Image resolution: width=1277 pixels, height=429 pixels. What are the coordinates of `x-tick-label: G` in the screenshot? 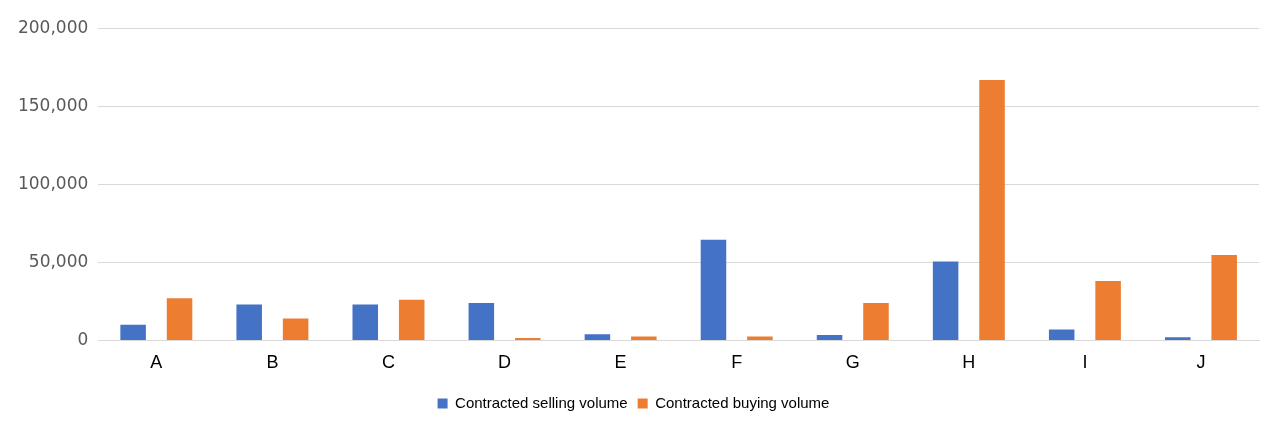 It's located at (852, 362).